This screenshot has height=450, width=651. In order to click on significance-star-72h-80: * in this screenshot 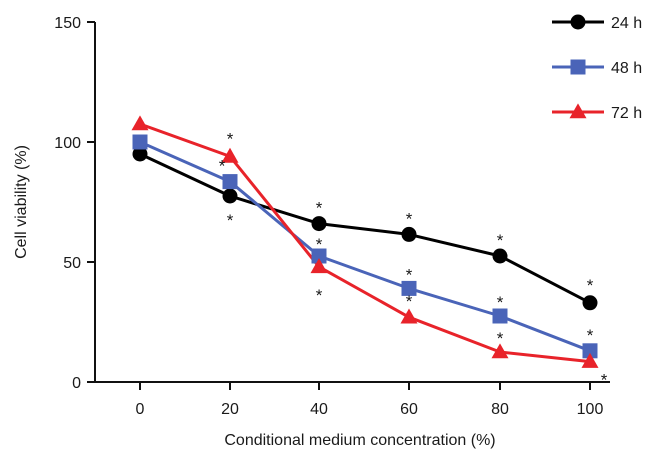, I will do `click(500, 338)`.